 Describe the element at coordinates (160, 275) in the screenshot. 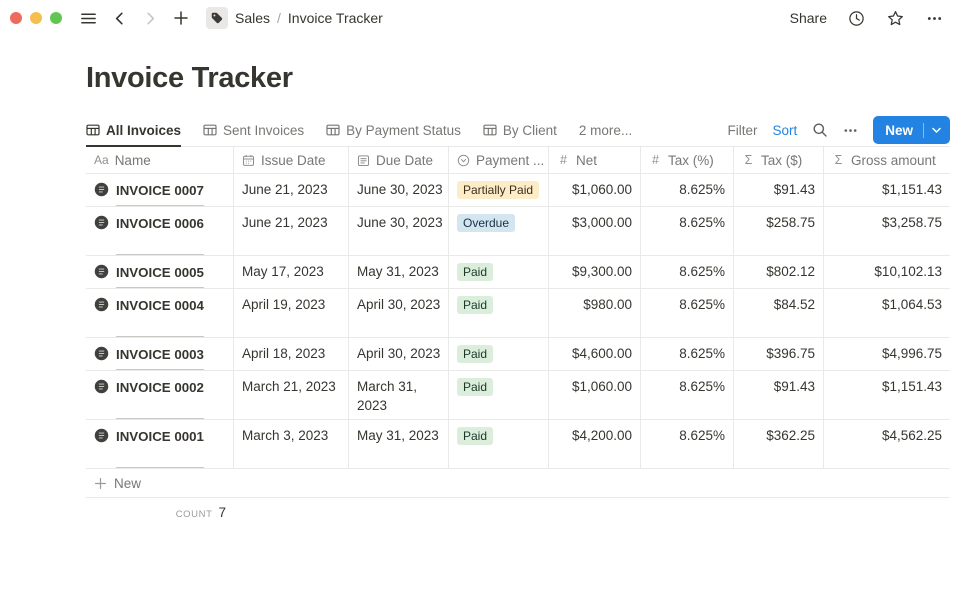

I see `invoice-link: INVOICE 0005` at that location.